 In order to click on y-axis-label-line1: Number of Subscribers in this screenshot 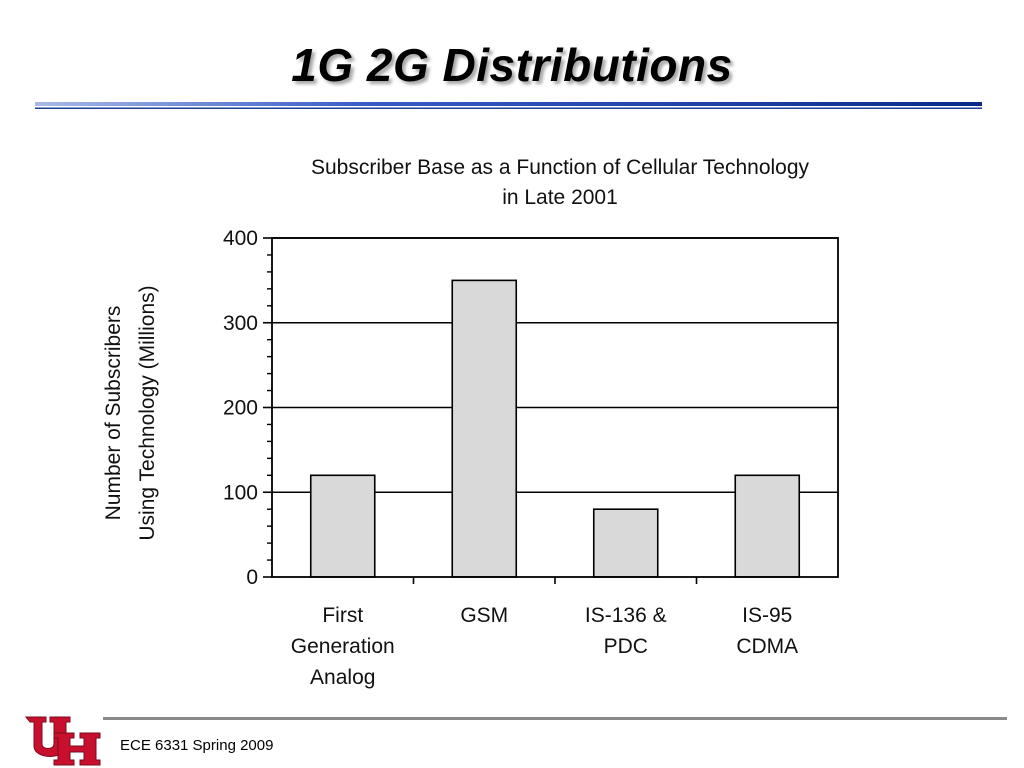, I will do `click(113, 413)`.